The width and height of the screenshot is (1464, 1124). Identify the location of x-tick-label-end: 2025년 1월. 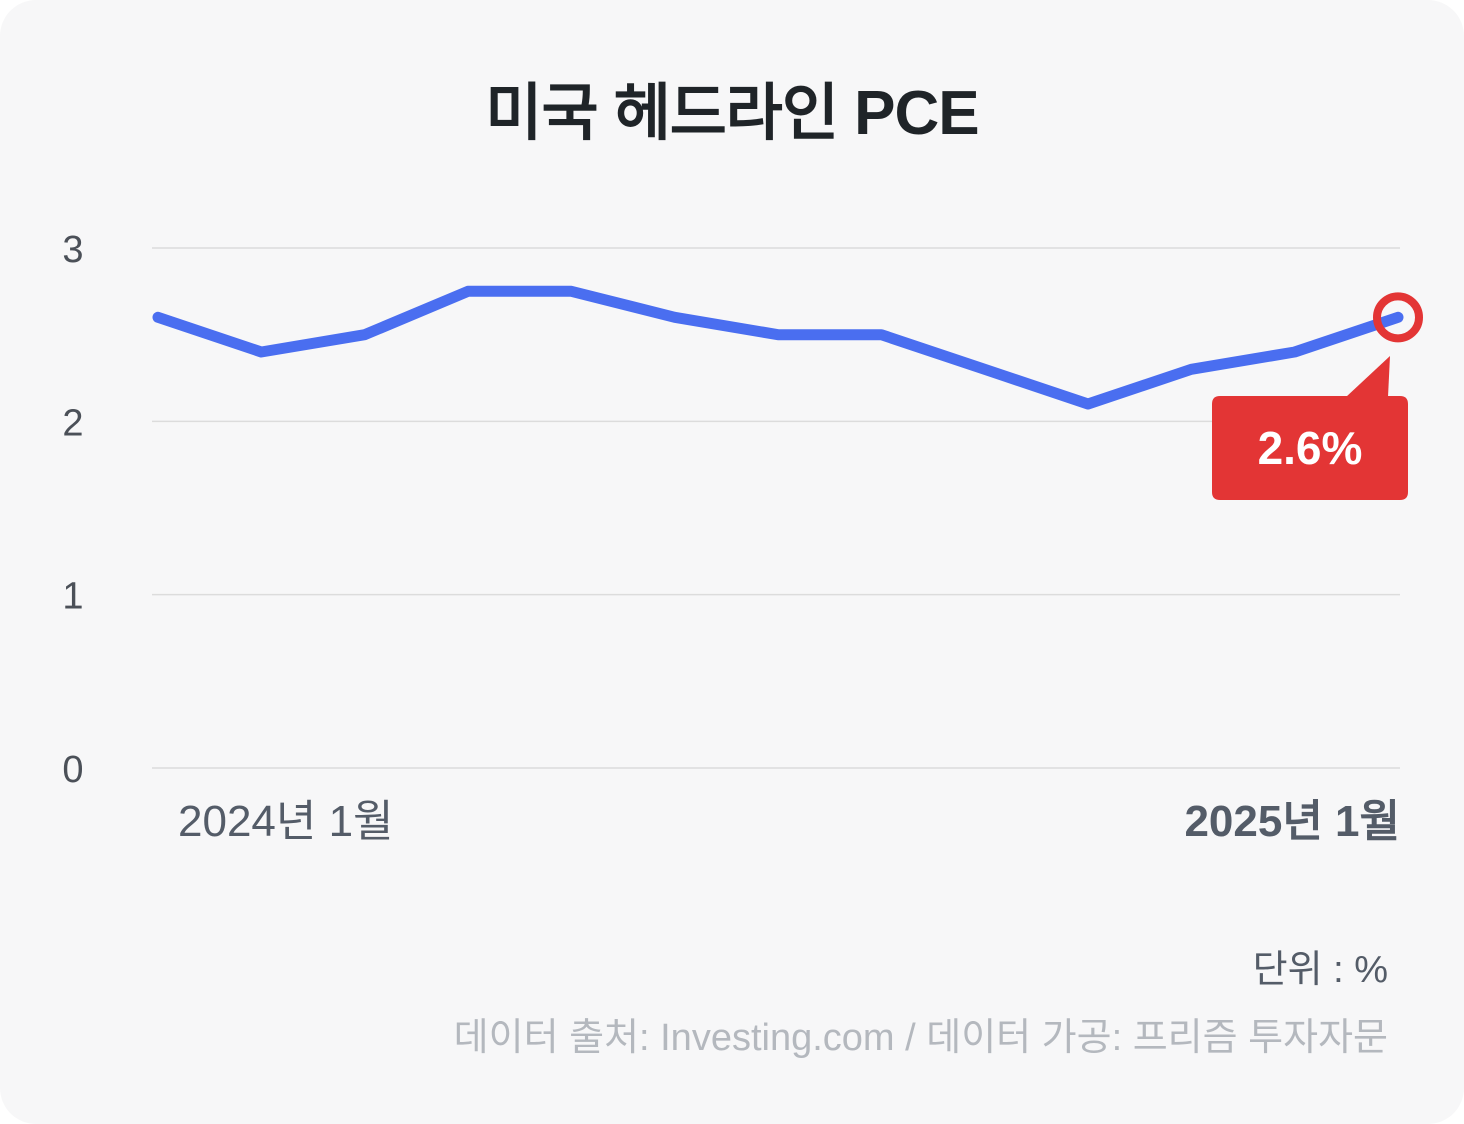
(1292, 821).